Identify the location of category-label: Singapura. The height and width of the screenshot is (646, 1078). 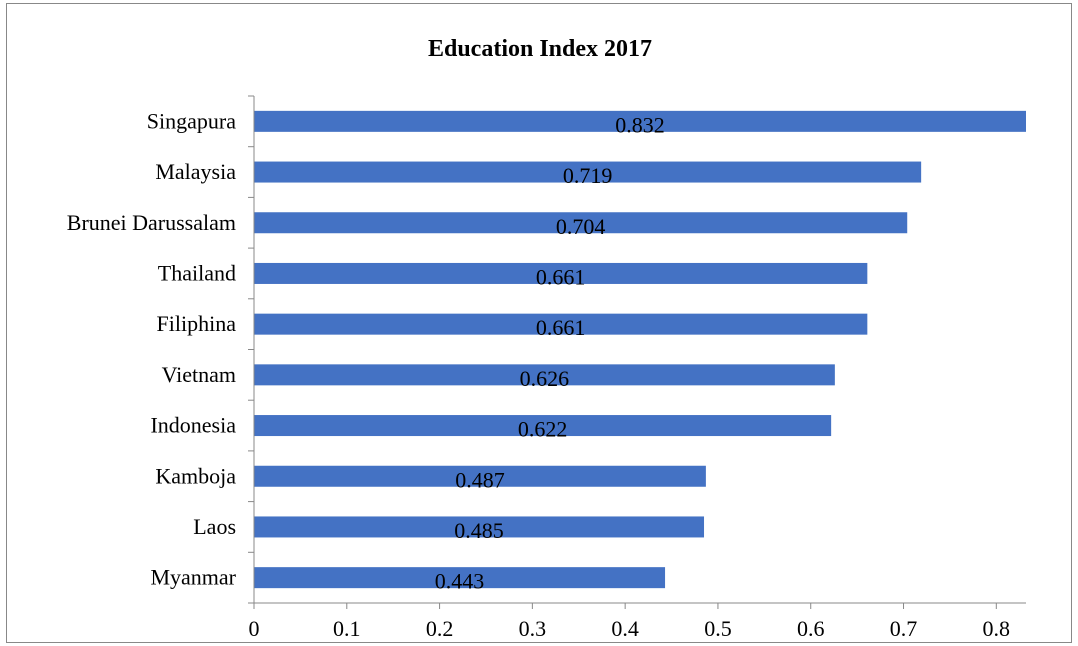
(191, 120).